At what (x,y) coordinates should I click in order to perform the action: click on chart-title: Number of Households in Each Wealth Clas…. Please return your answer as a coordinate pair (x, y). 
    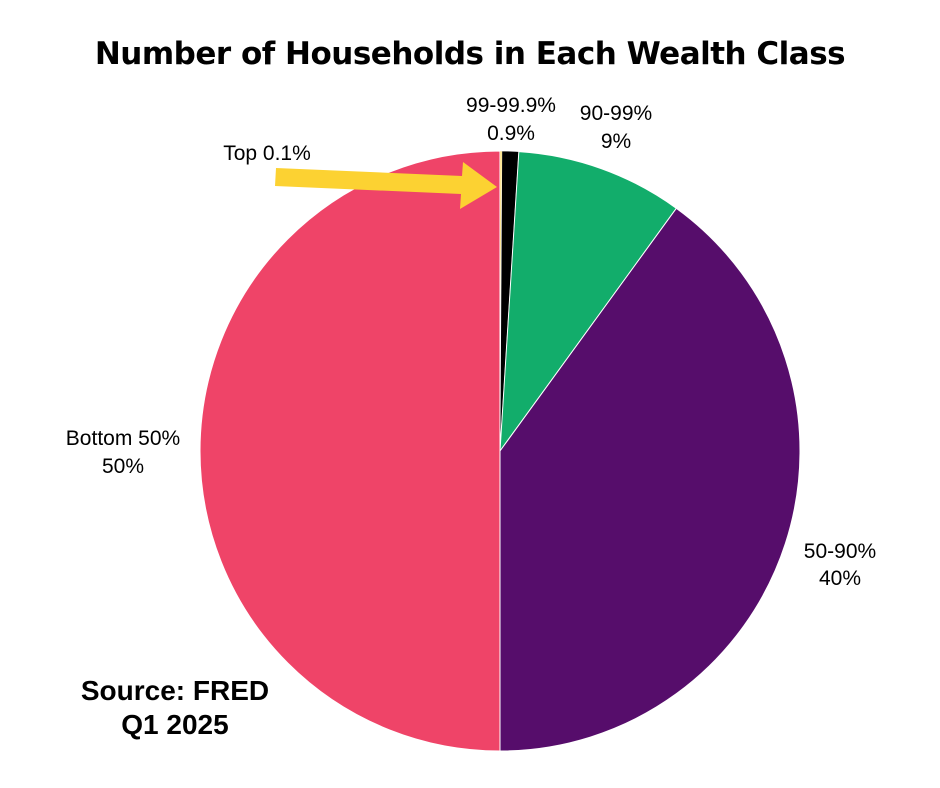
    Looking at the image, I should click on (470, 54).